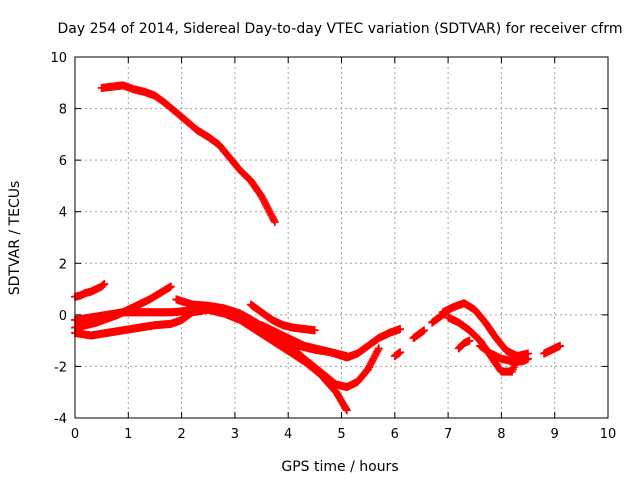  I want to click on series-rising-arc, so click(90, 290).